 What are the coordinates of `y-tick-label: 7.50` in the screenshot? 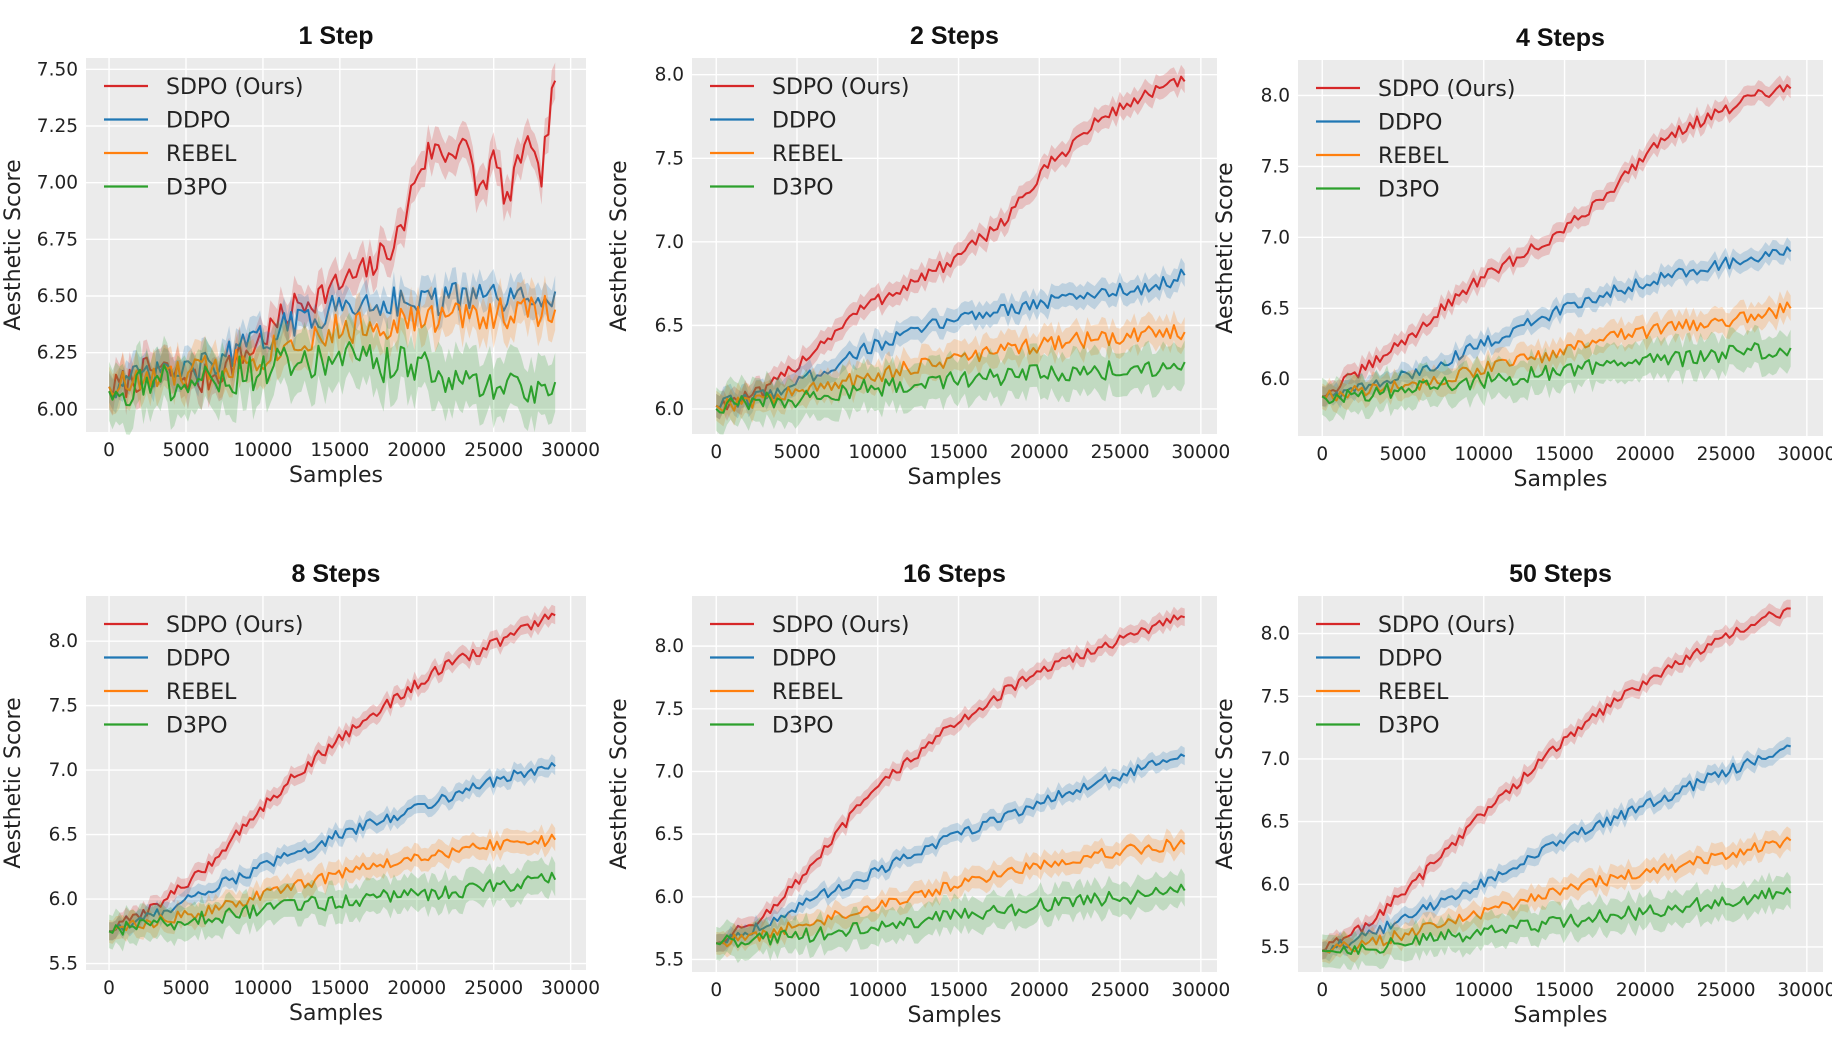 It's located at (57, 69).